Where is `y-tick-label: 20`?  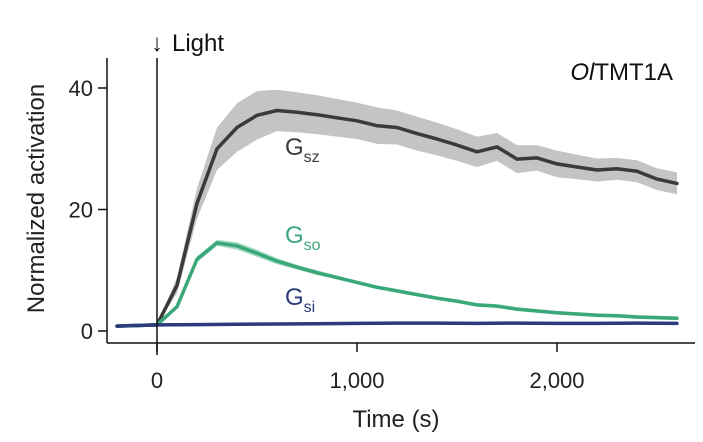
y-tick-label: 20 is located at coordinates (81, 210).